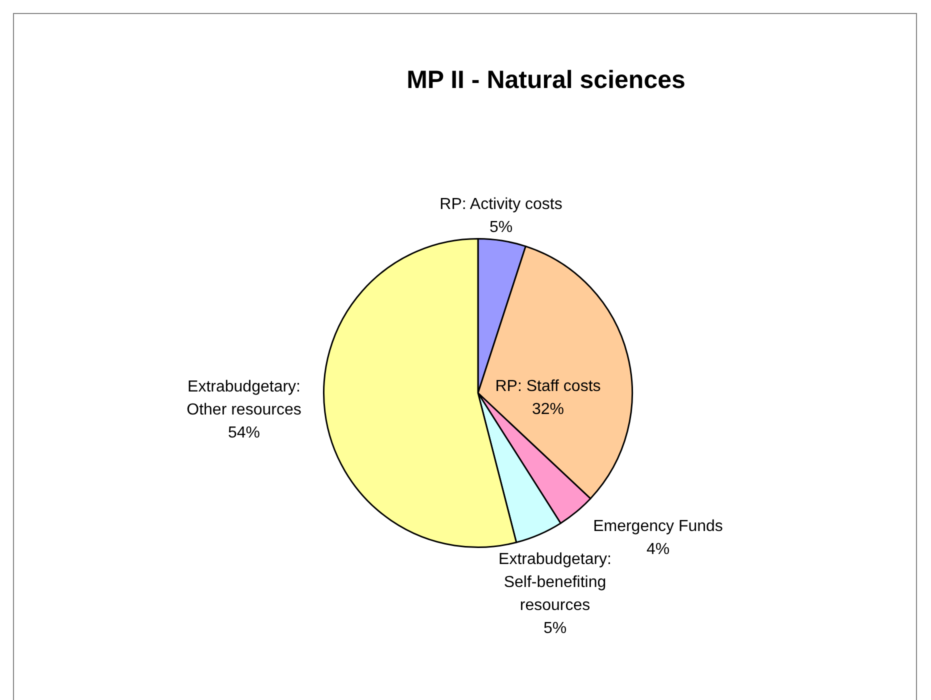 The height and width of the screenshot is (700, 931). Describe the element at coordinates (548, 386) in the screenshot. I see `slice-label: RP: Staff costs` at that location.